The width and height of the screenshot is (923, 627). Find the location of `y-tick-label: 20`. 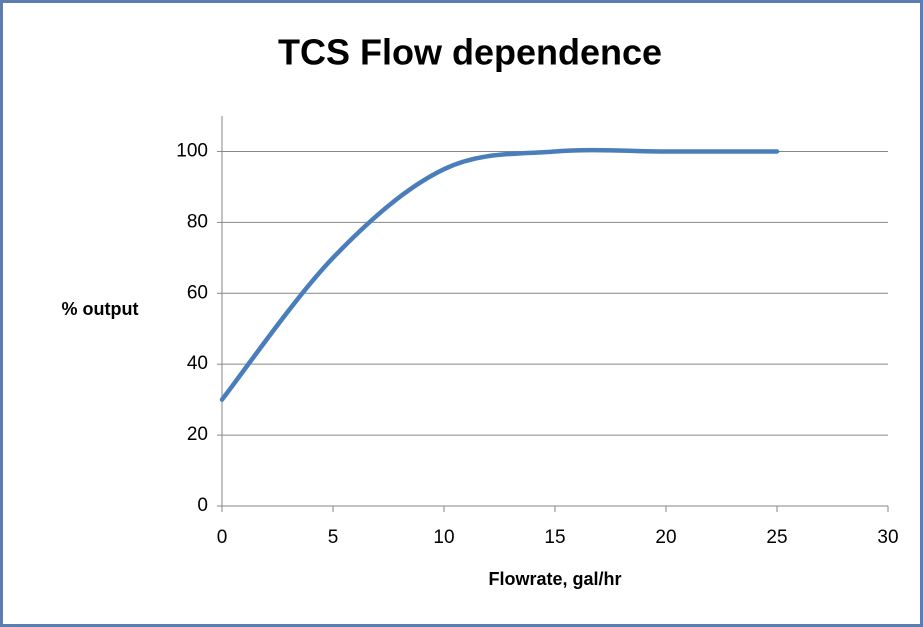

y-tick-label: 20 is located at coordinates (197, 434).